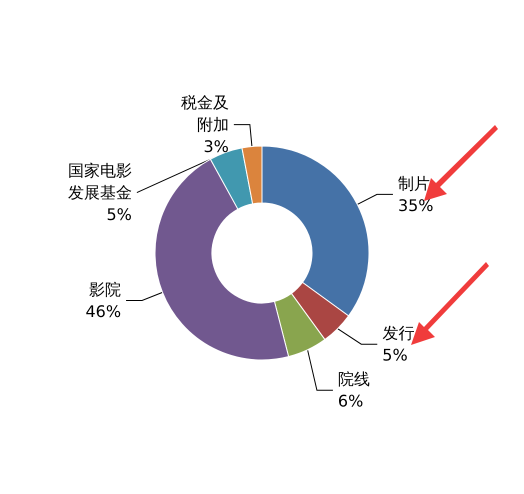  I want to click on slice-label: 税金及附加, so click(204, 113).